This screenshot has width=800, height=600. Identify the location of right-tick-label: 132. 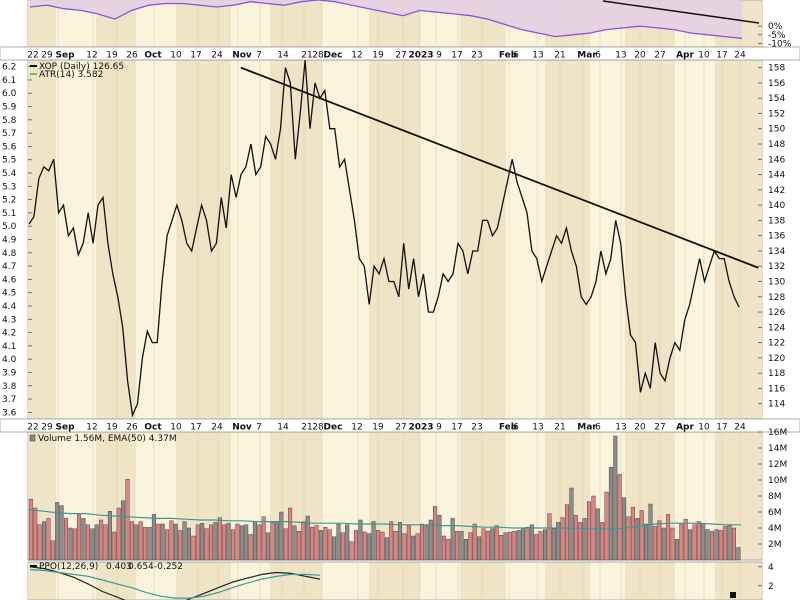
(776, 267).